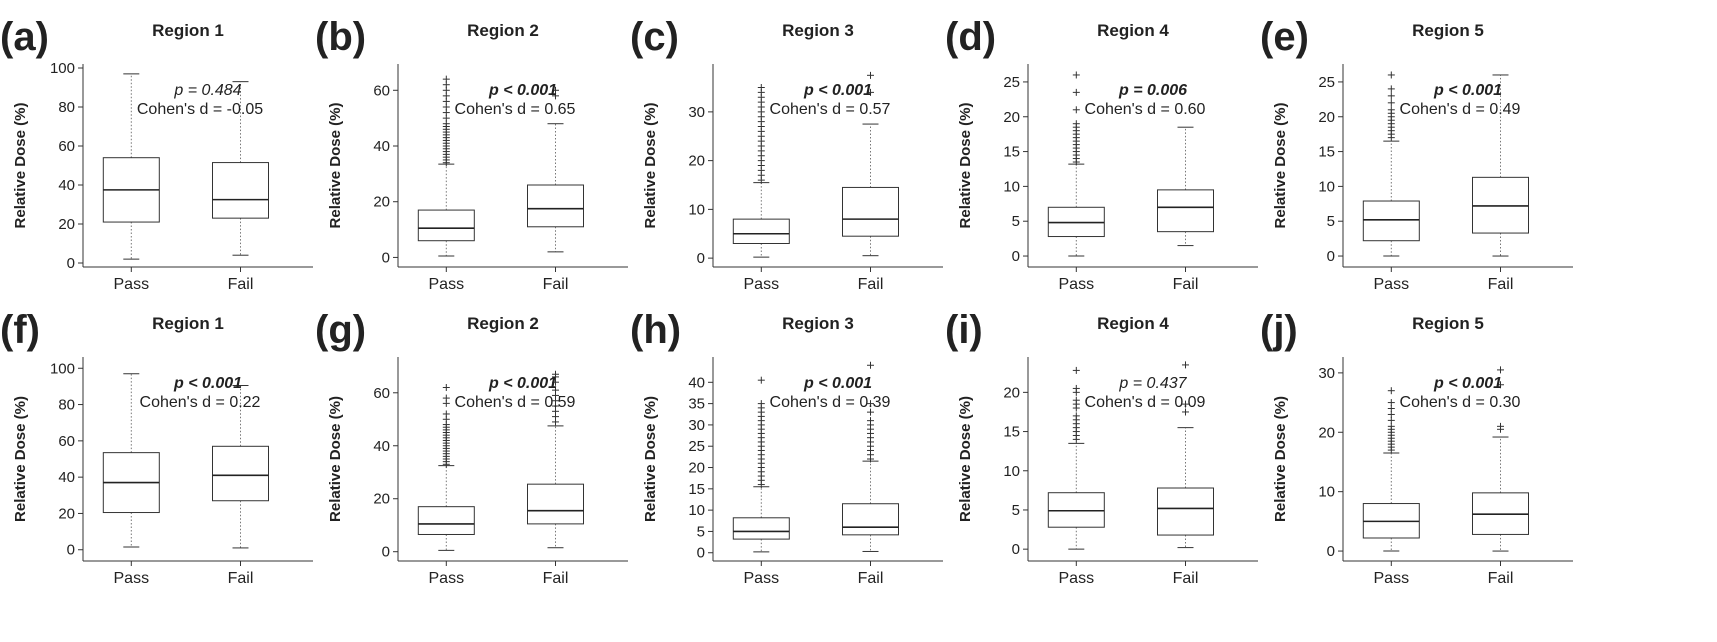 This screenshot has width=1717, height=642. What do you see at coordinates (503, 323) in the screenshot?
I see `panel-title: Region 2` at bounding box center [503, 323].